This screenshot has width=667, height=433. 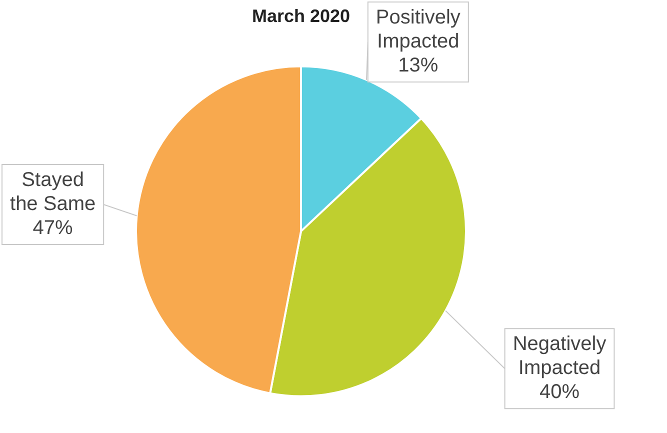 I want to click on data-label: 47%, so click(x=53, y=227).